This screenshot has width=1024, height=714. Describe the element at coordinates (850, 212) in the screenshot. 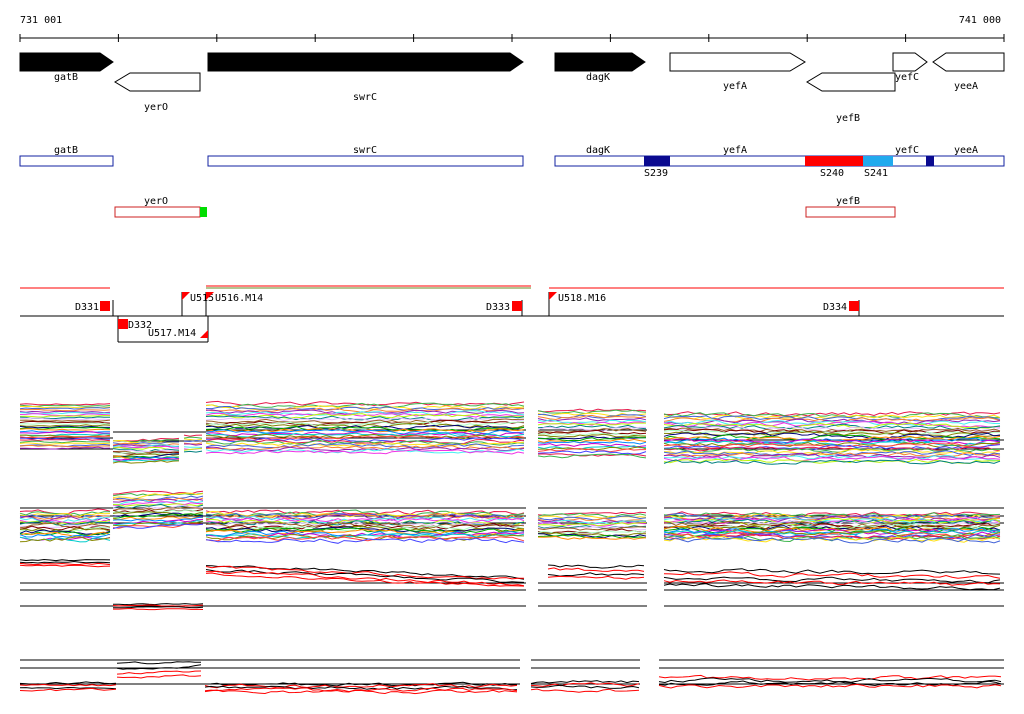

I see `feature-box-yefB` at that location.